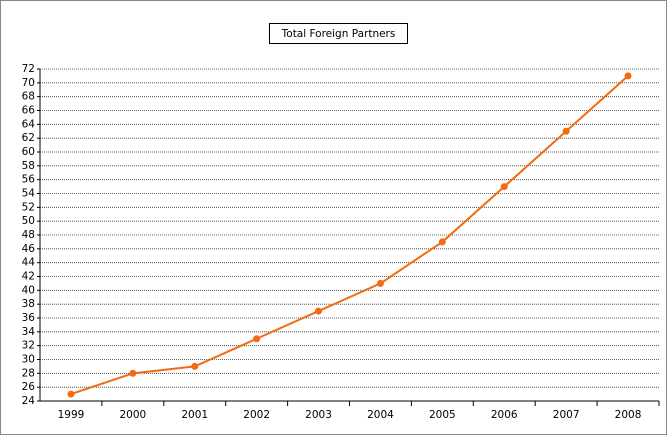 The height and width of the screenshot is (437, 669). I want to click on y-tick-label: 26, so click(29, 387).